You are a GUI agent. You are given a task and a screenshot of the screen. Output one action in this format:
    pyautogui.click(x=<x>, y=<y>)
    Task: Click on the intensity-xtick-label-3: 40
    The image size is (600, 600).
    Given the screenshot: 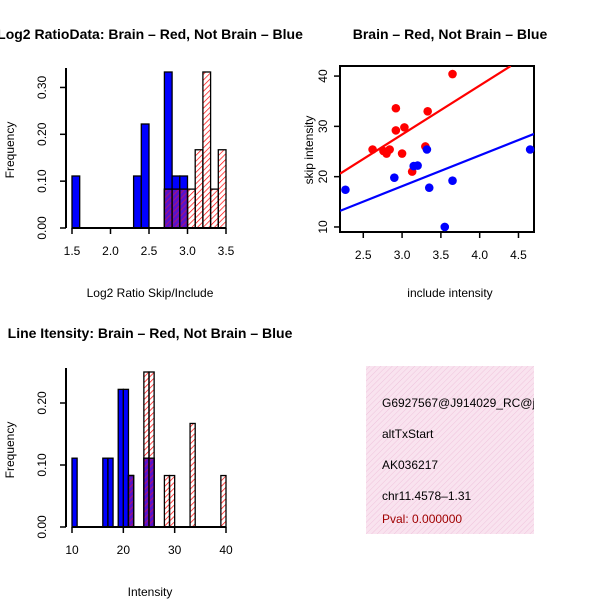 What is the action you would take?
    pyautogui.click(x=226, y=550)
    